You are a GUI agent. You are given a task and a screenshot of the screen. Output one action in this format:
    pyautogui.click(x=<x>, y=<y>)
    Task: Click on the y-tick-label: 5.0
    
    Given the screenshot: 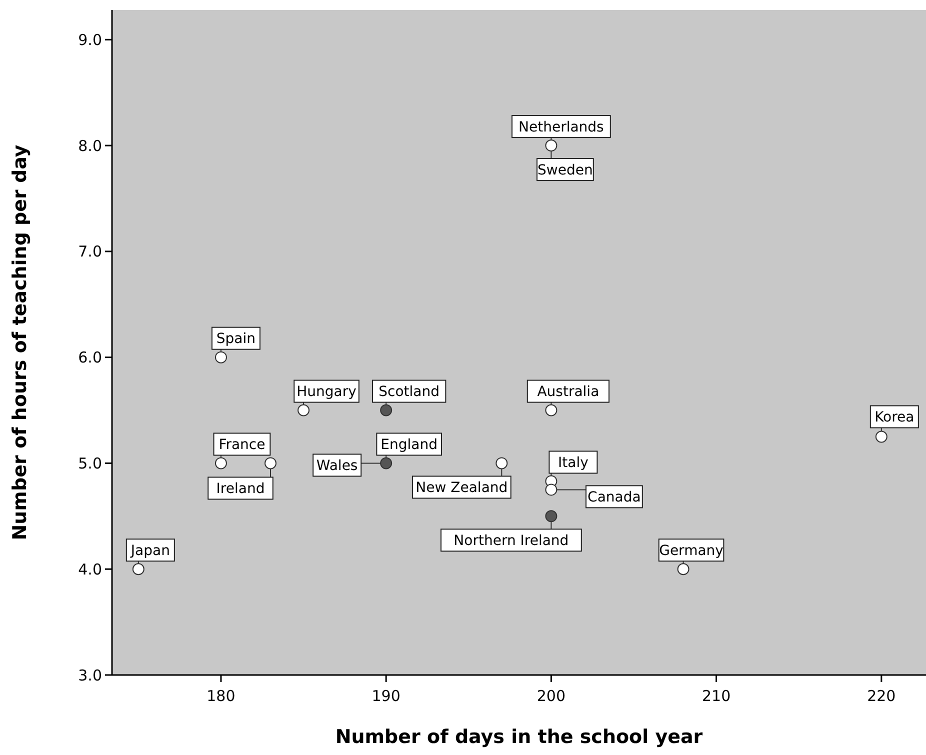 What is the action you would take?
    pyautogui.click(x=90, y=463)
    